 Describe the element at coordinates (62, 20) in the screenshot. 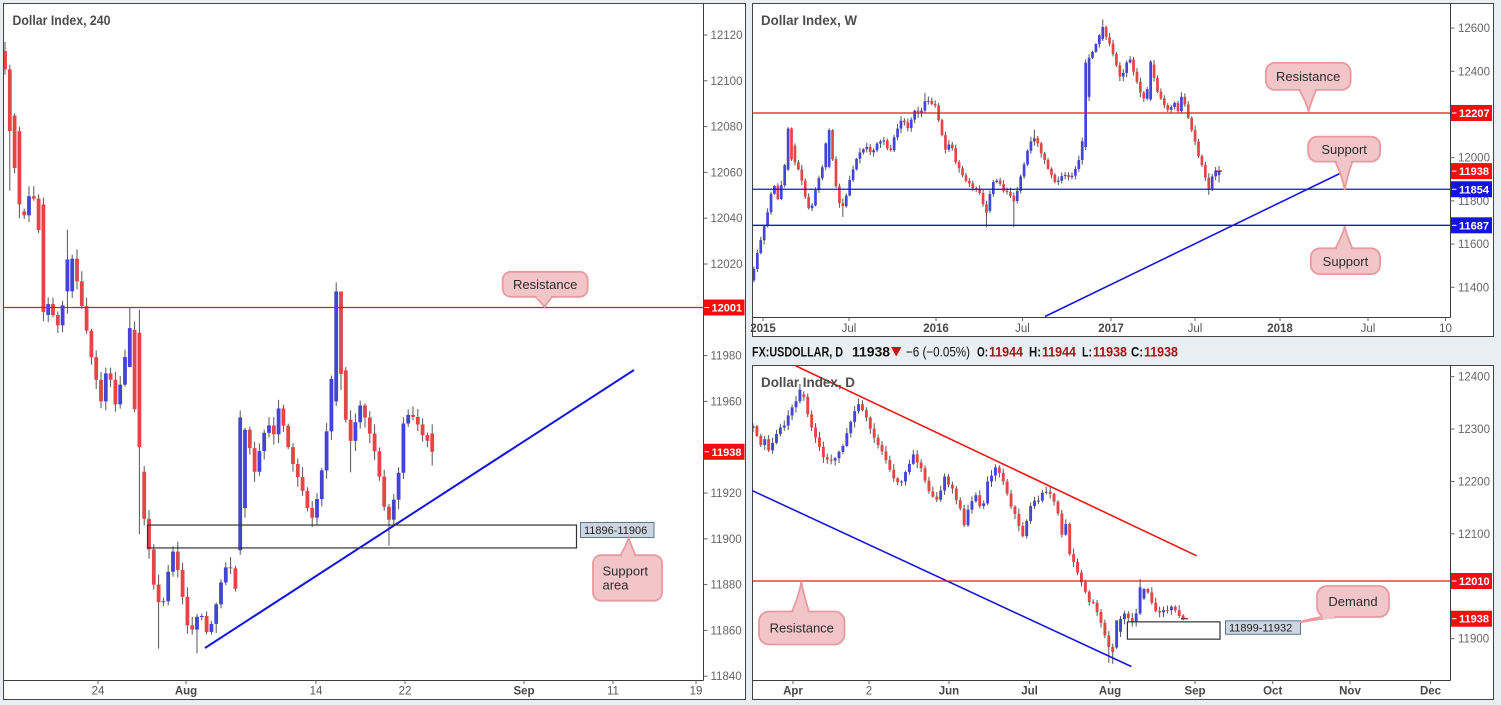

I see `svg-text: Dollar Index, 240` at that location.